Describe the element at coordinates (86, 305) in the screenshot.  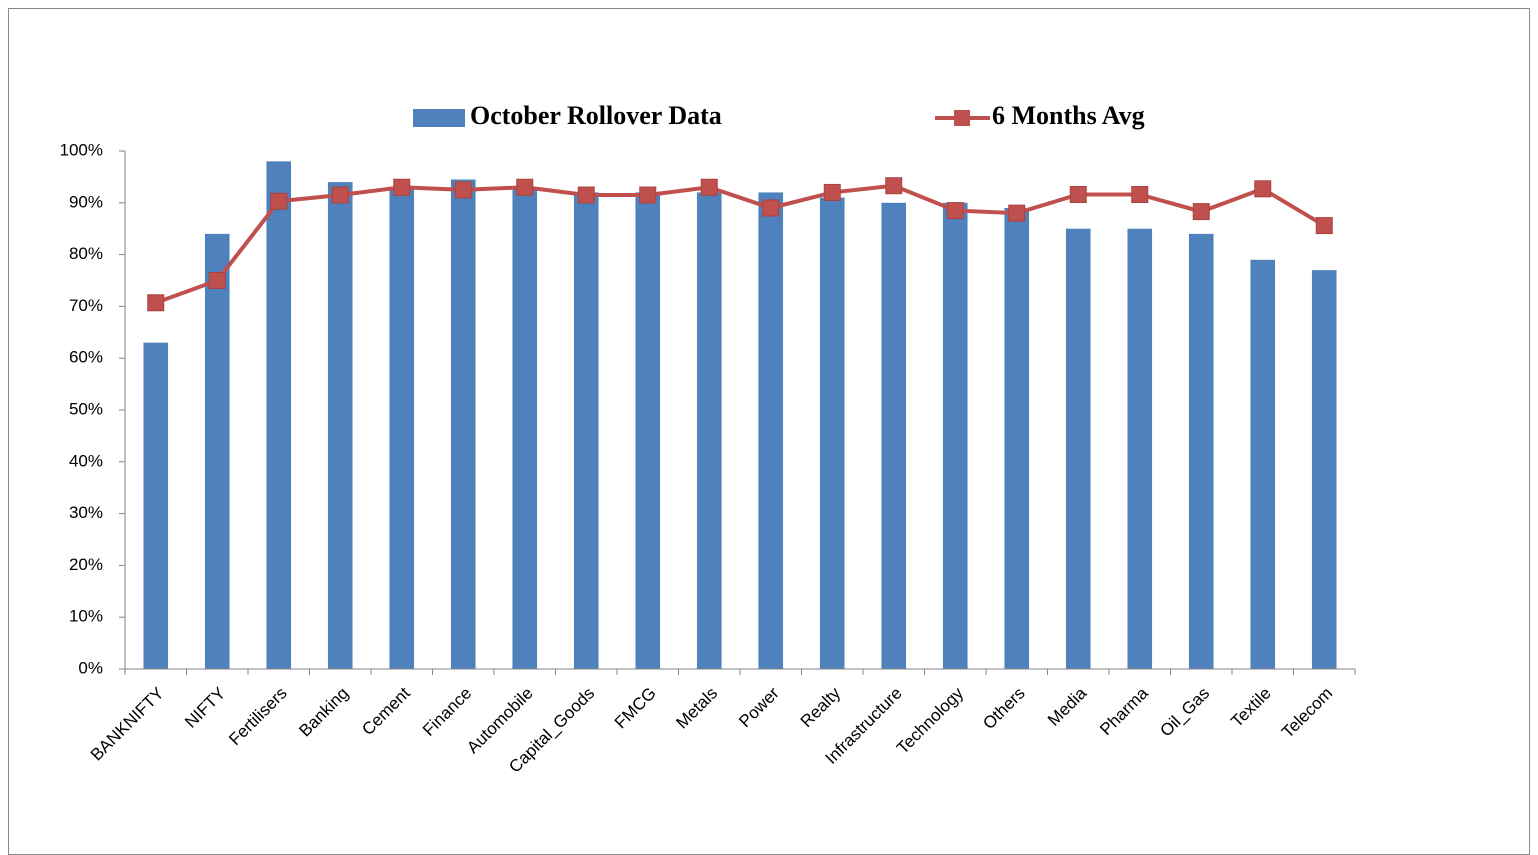
I see `y-tick-label: 70%` at that location.